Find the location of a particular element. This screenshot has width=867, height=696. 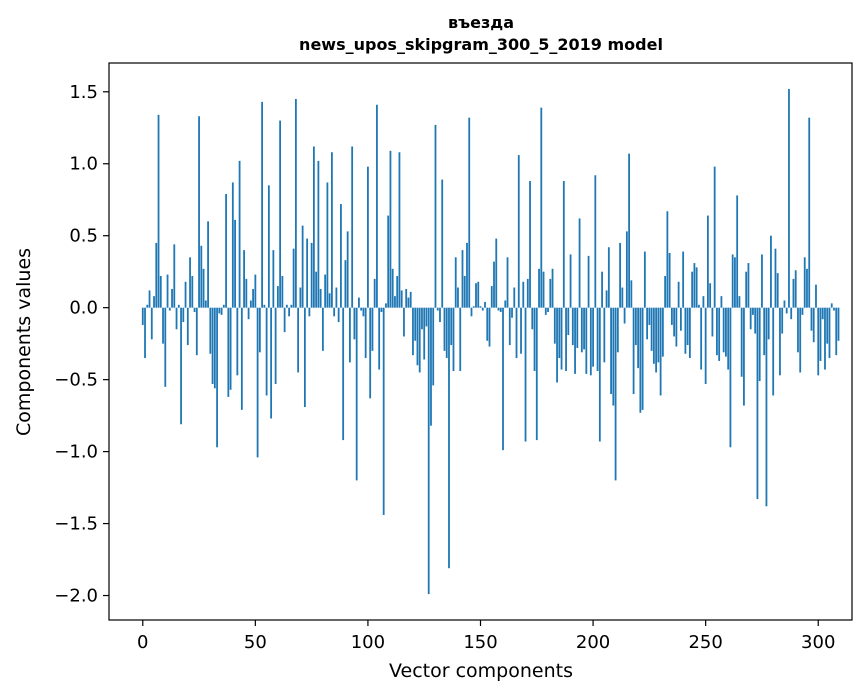

y-tick-label: 1.0 is located at coordinates (83, 164).